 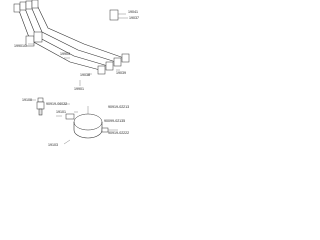 What do you see at coordinates (121, 73) in the screenshot?
I see `part-label: 19039` at bounding box center [121, 73].